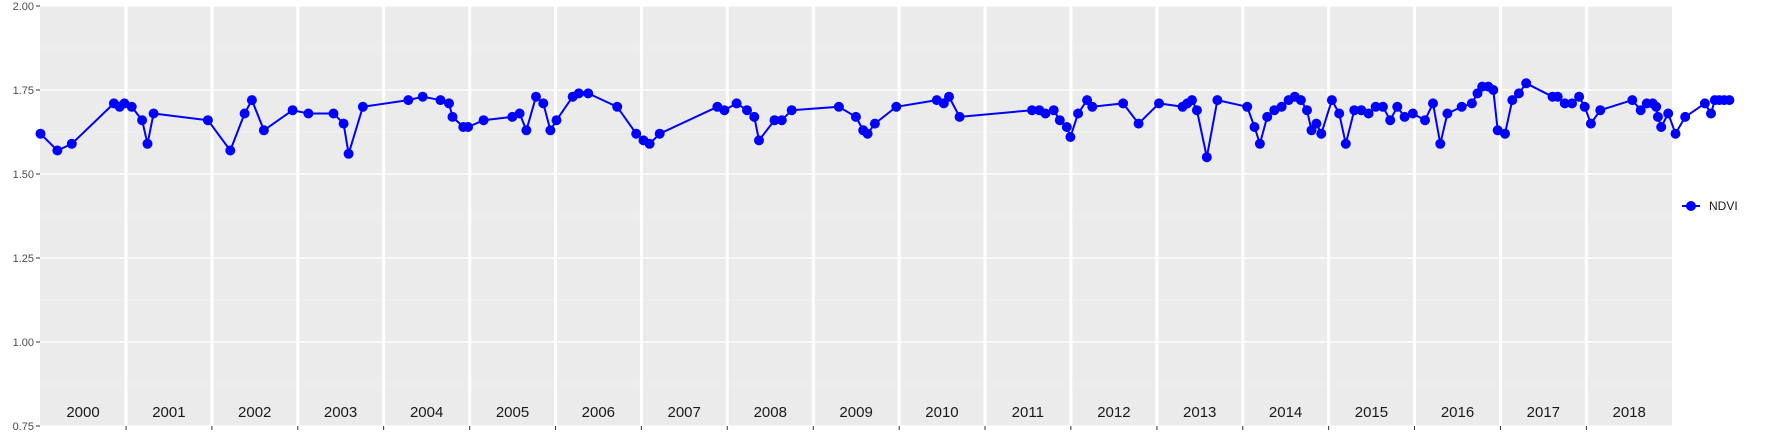  Describe the element at coordinates (598, 412) in the screenshot. I see `year-label: 2006` at that location.